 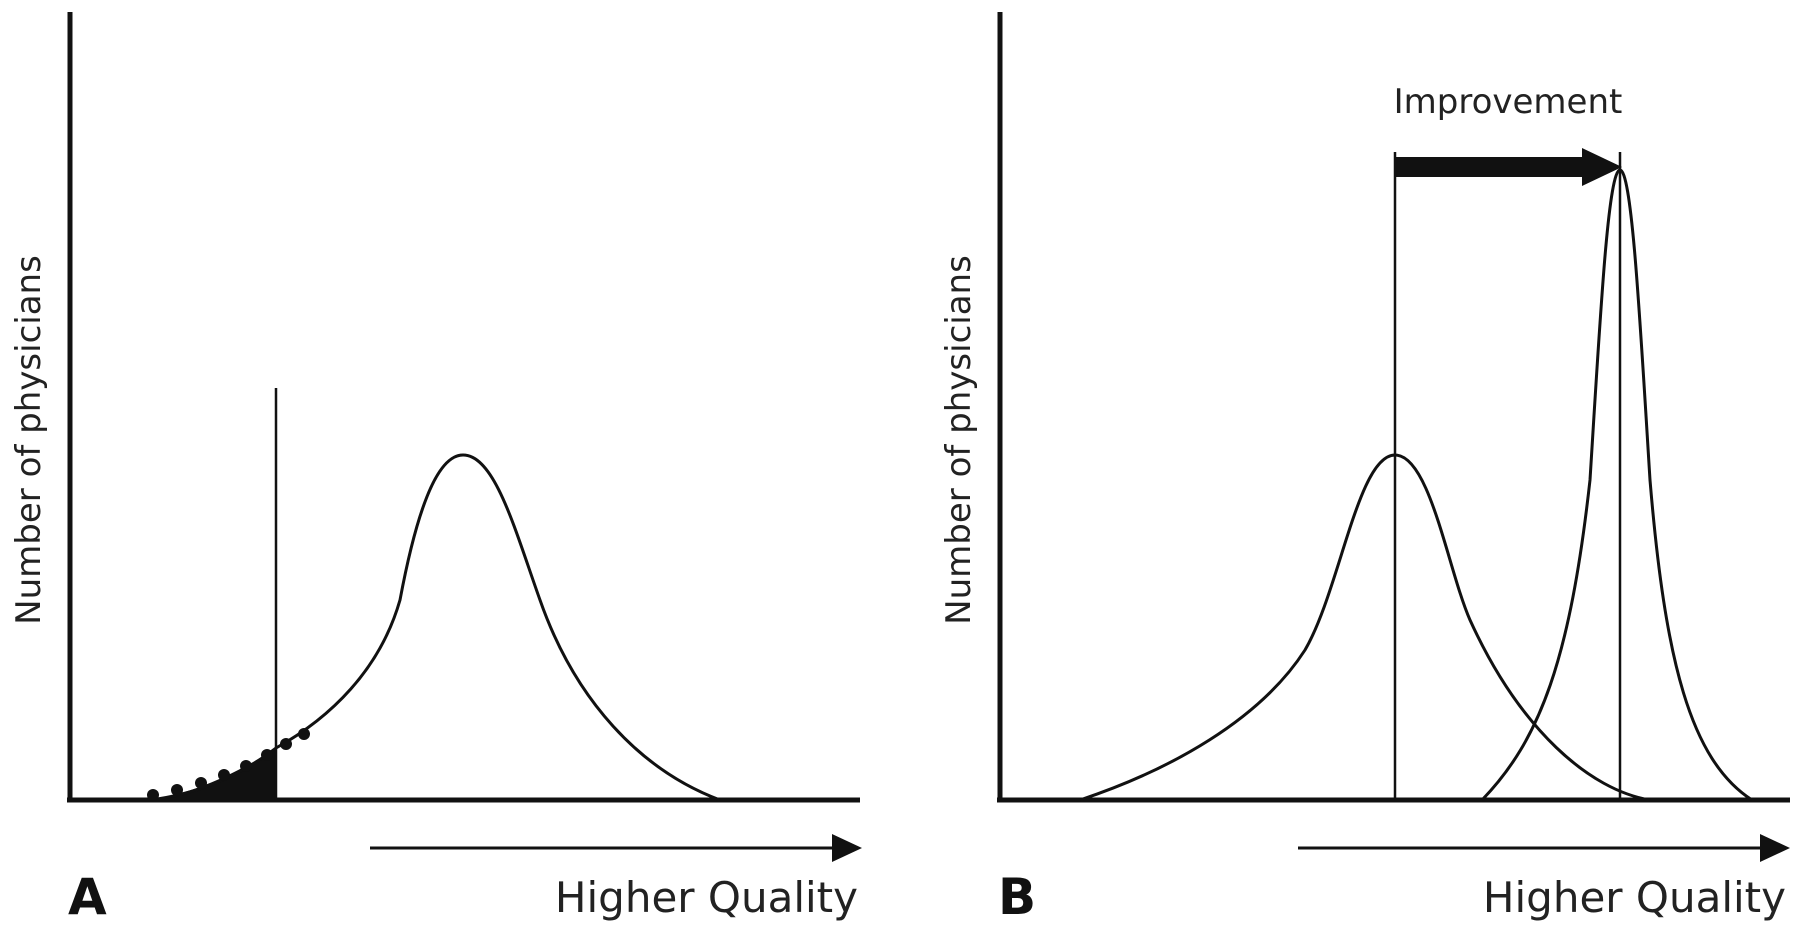 I want to click on panel-b-improvement-label: Improvement, so click(x=1508, y=102).